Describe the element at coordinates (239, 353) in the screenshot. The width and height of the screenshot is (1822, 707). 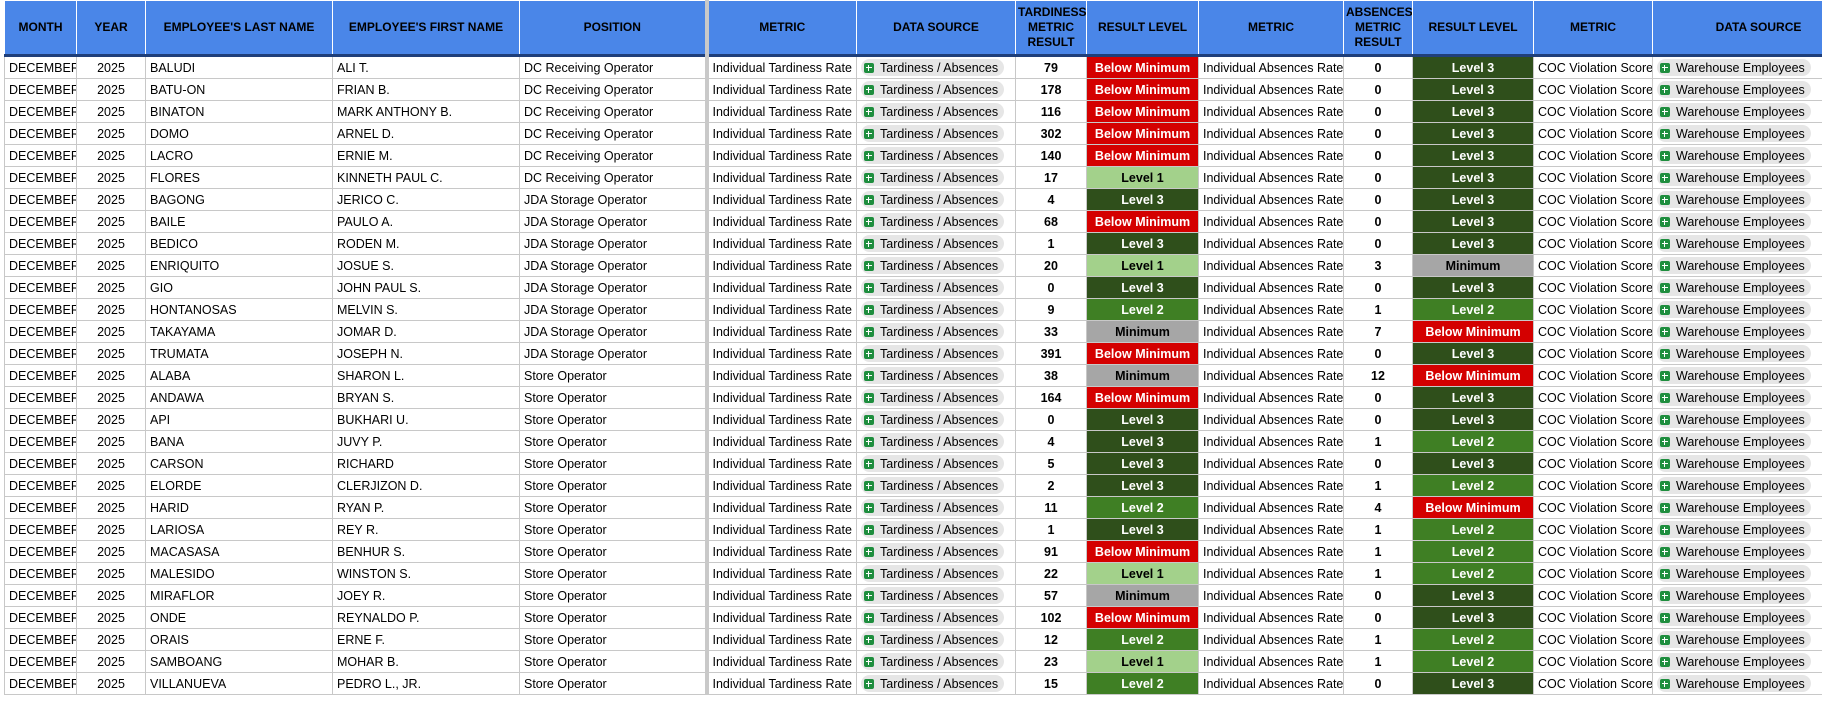
I see `cell: TRUMATA` at that location.